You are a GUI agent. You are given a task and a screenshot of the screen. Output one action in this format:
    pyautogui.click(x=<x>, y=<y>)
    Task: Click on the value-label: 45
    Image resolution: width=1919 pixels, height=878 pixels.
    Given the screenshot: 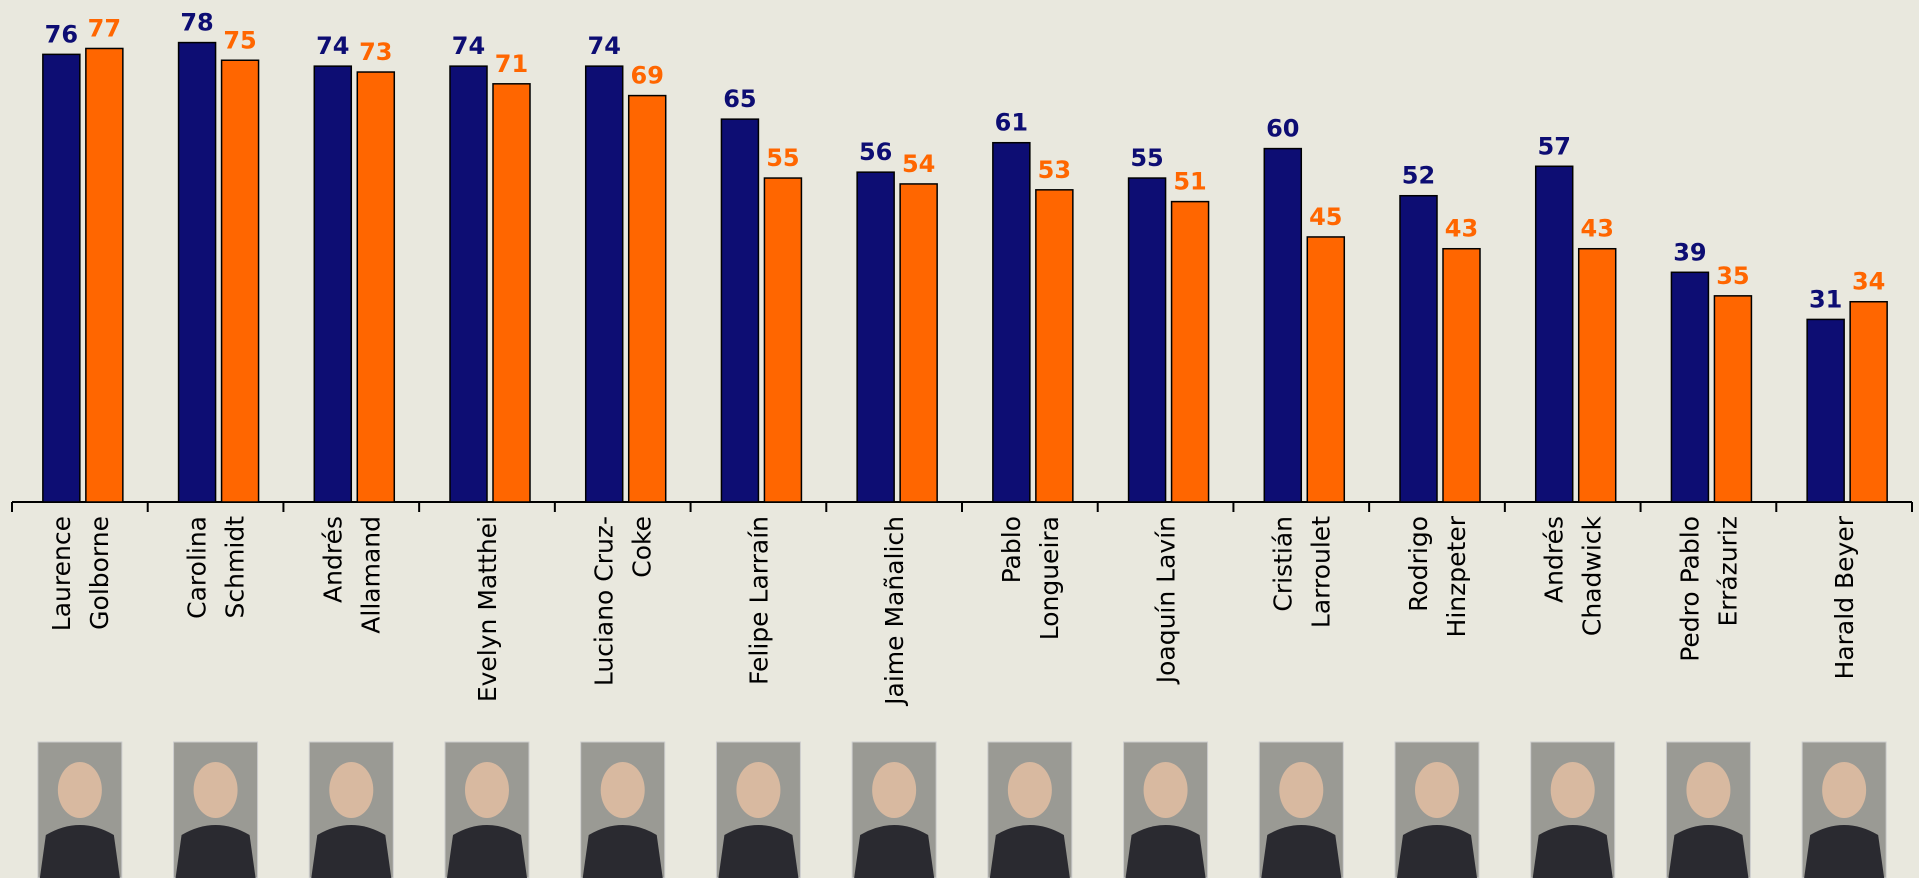 What is the action you would take?
    pyautogui.click(x=1325, y=217)
    